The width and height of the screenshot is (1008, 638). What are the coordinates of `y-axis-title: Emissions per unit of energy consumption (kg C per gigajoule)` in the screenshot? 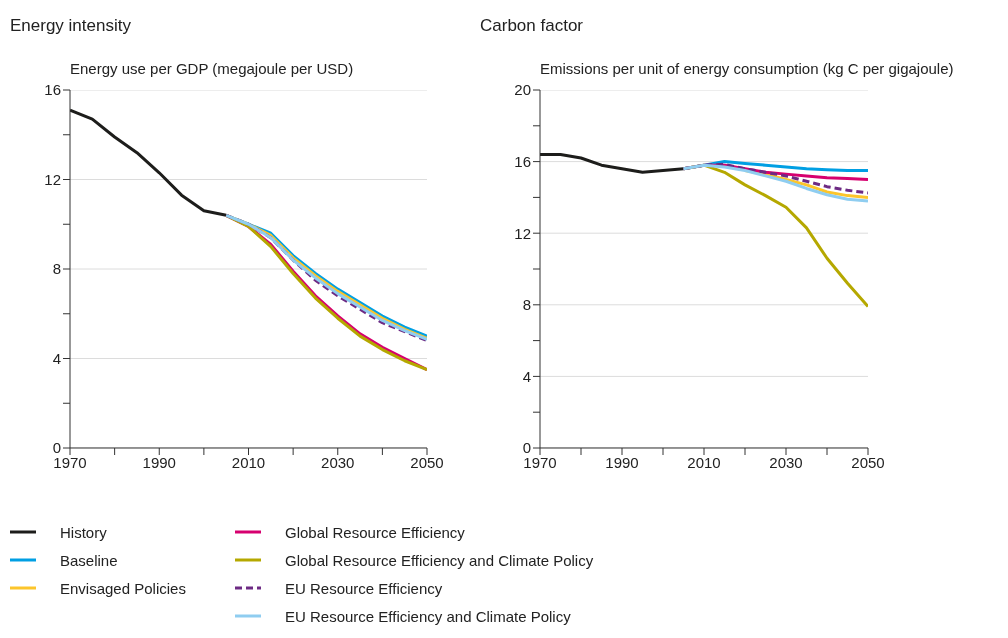 It's located at (747, 68).